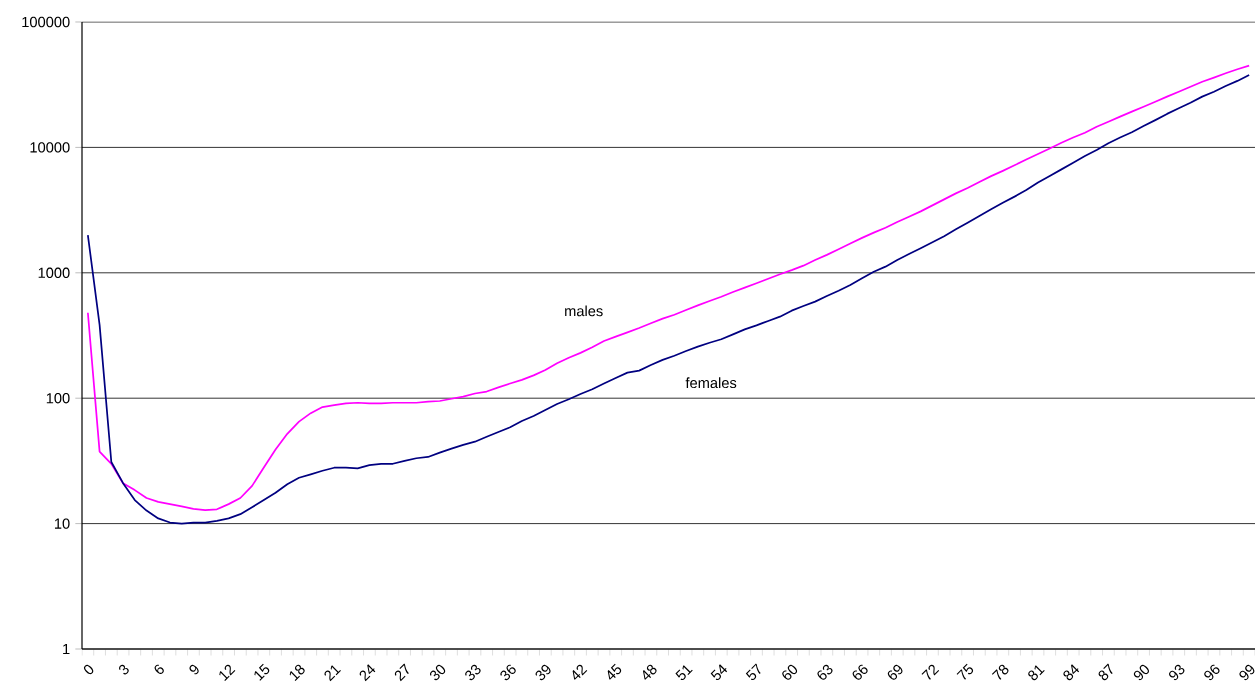 This screenshot has height=689, width=1255. Describe the element at coordinates (790, 672) in the screenshot. I see `x-tick-label: 60` at that location.